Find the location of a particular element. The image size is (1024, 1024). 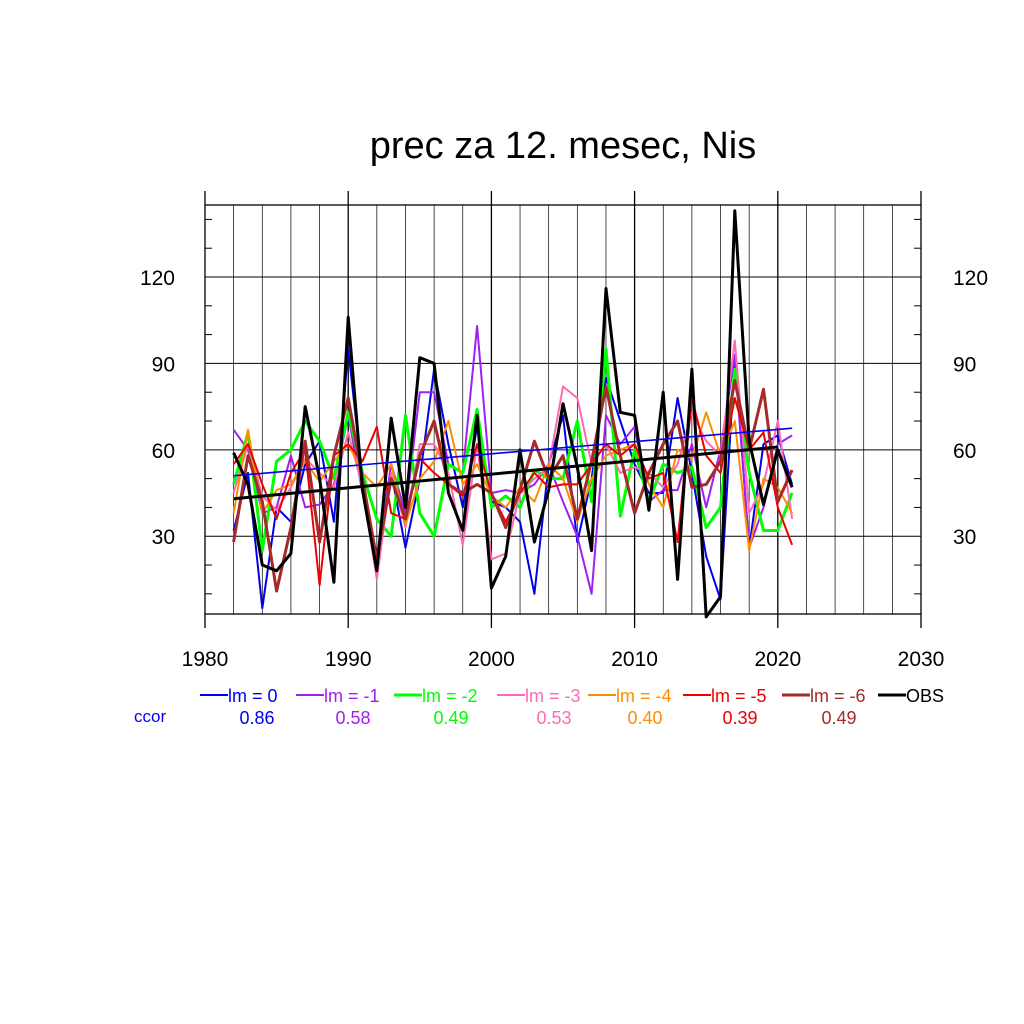

legend-label-5: lm = -5 is located at coordinates (739, 696).